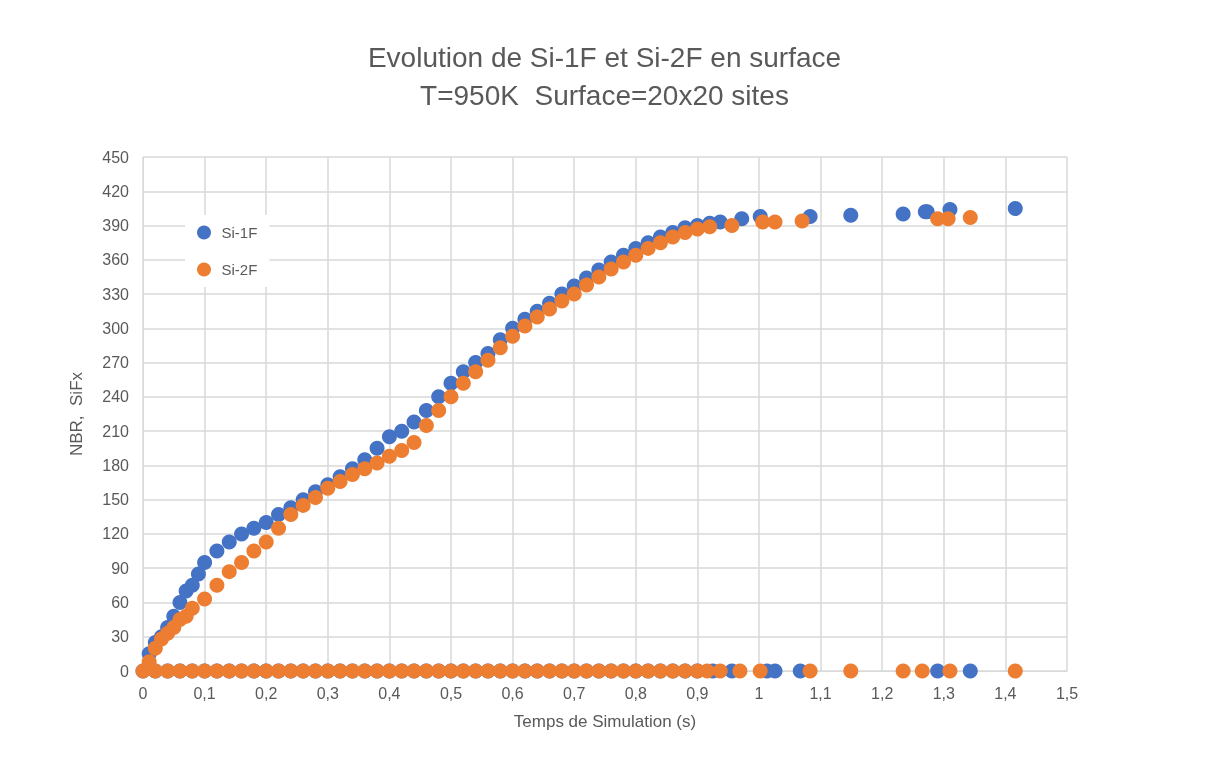 This screenshot has width=1209, height=782. What do you see at coordinates (116, 397) in the screenshot?
I see `y-tick-label: 240` at bounding box center [116, 397].